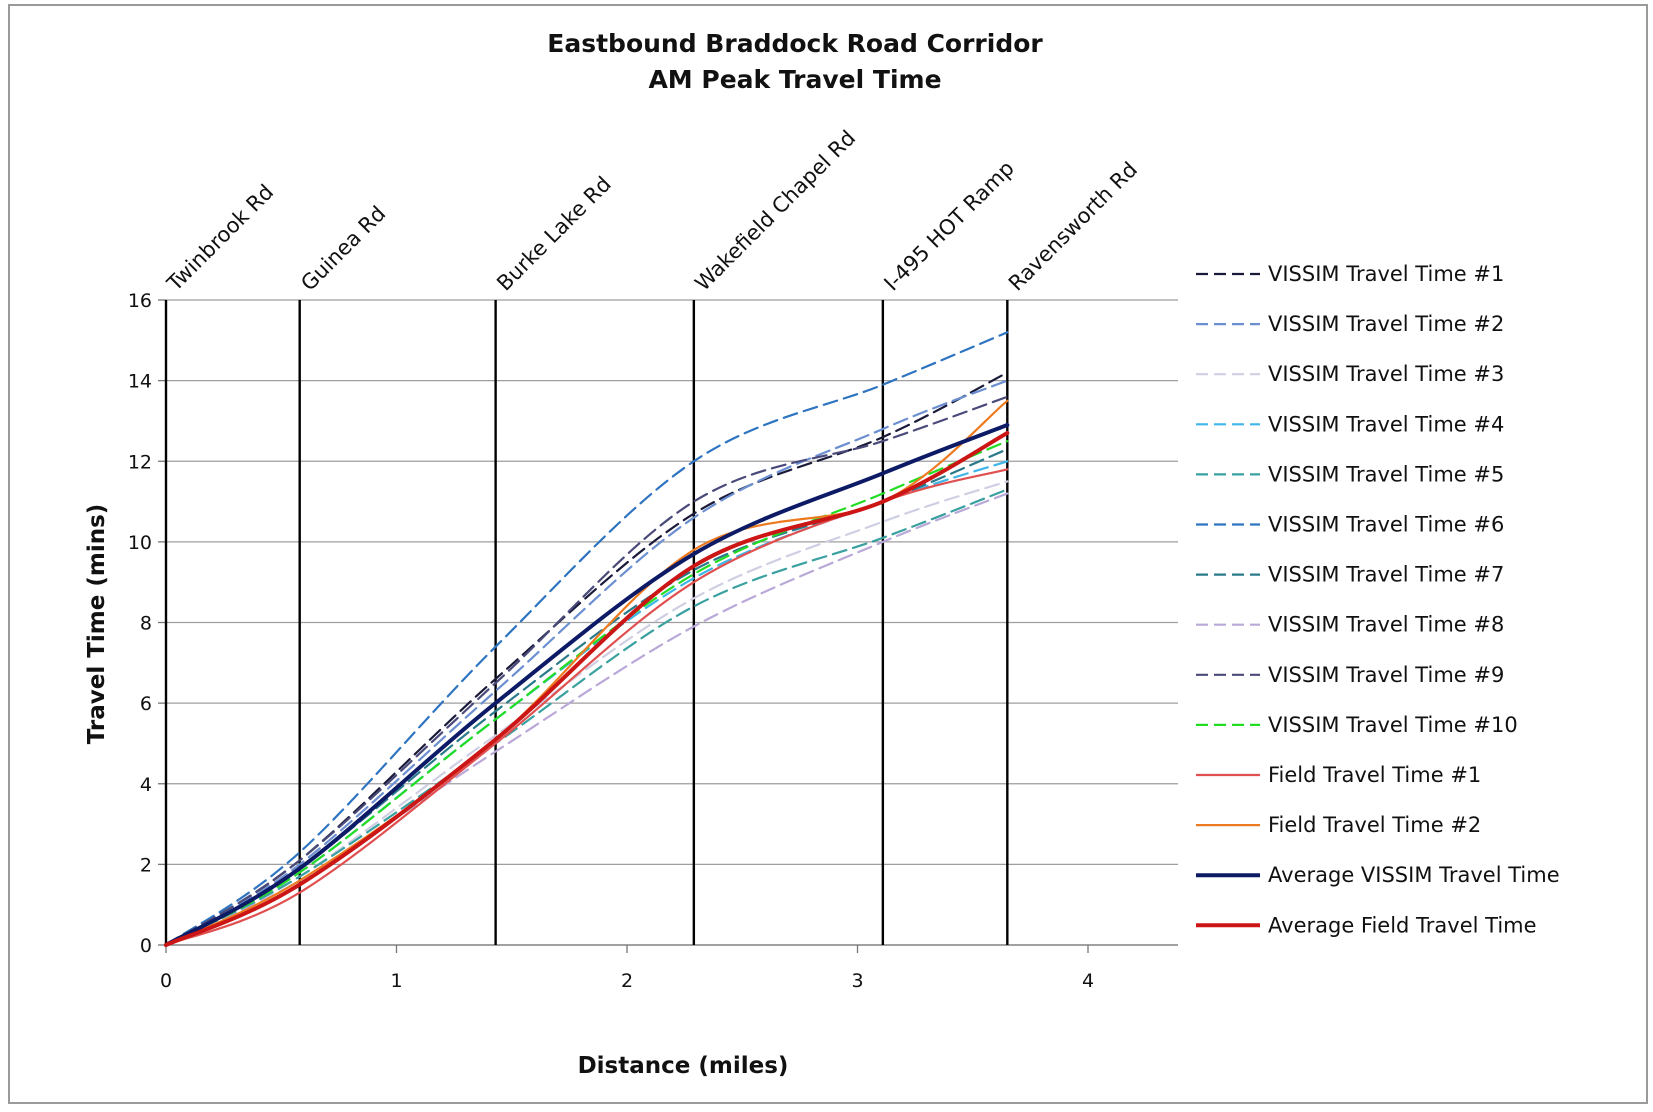  Describe the element at coordinates (1088, 981) in the screenshot. I see `x-tick-label-4: 4` at that location.